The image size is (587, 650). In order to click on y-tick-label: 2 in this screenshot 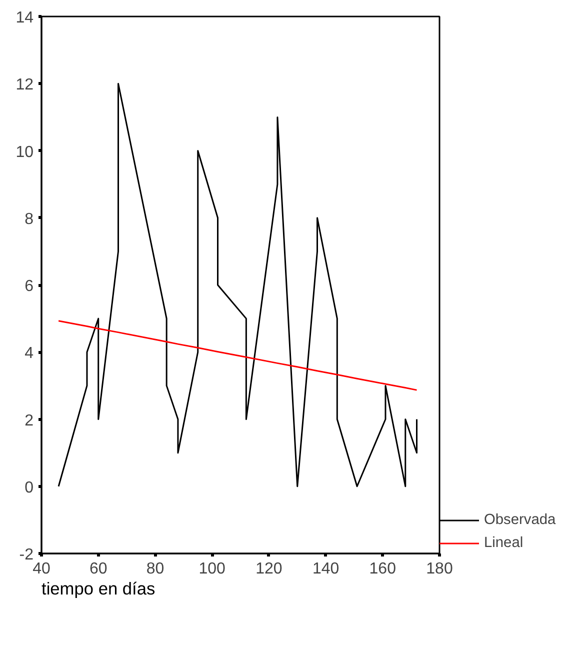, I will do `click(29, 421)`.